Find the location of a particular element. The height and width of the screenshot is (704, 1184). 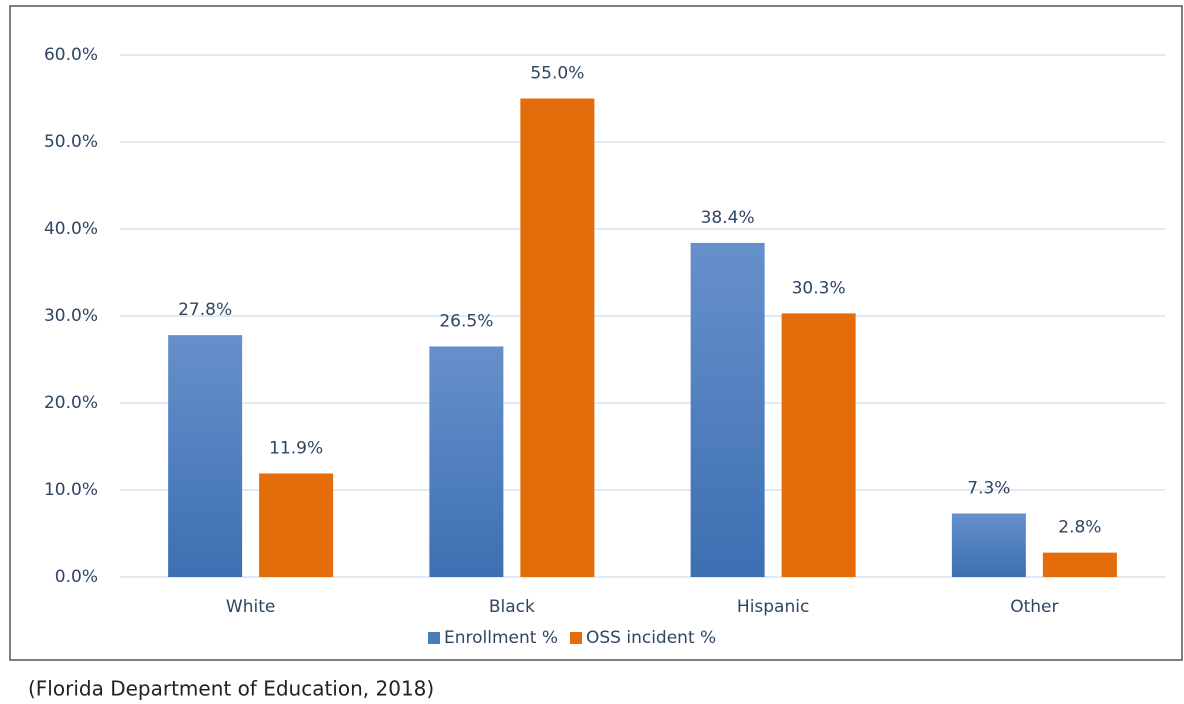

value-label: 38.4% is located at coordinates (728, 218).